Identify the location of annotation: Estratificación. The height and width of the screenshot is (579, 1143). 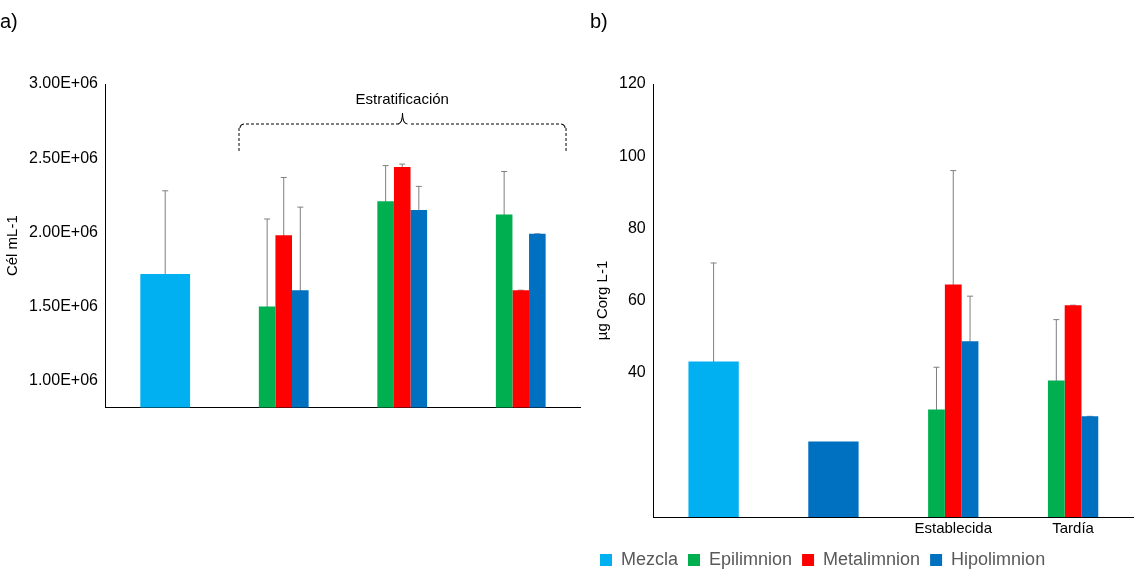
(402, 98).